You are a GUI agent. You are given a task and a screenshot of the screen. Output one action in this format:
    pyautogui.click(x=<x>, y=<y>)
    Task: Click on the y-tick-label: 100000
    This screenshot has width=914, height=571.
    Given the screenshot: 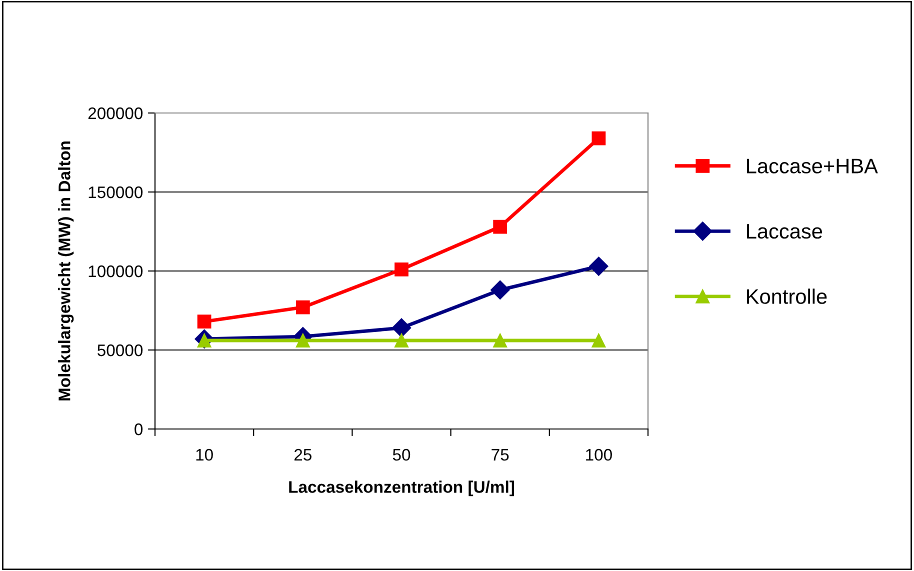 What is the action you would take?
    pyautogui.click(x=115, y=271)
    